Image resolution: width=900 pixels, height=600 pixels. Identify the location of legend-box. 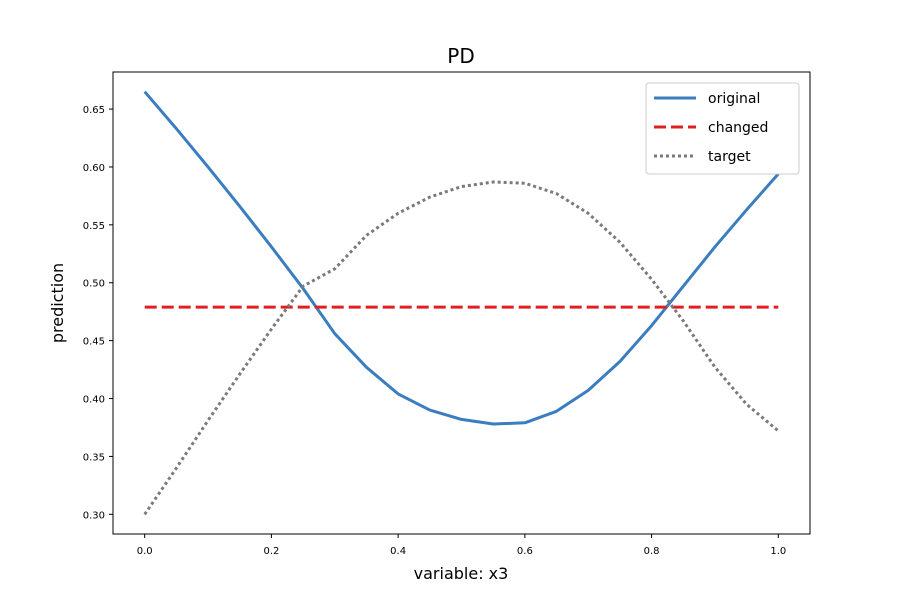
(722, 128).